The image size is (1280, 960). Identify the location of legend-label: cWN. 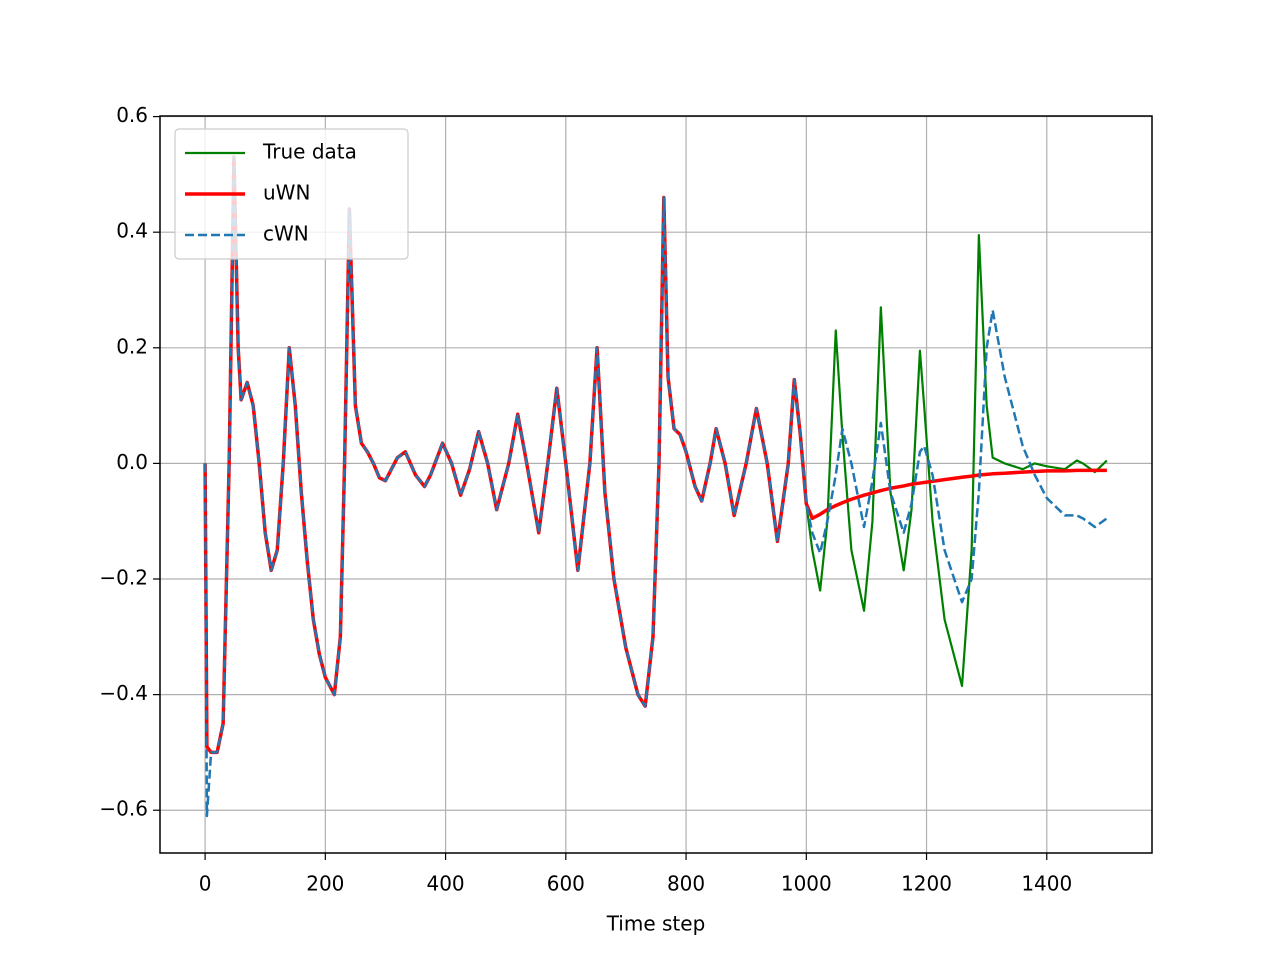
(286, 234).